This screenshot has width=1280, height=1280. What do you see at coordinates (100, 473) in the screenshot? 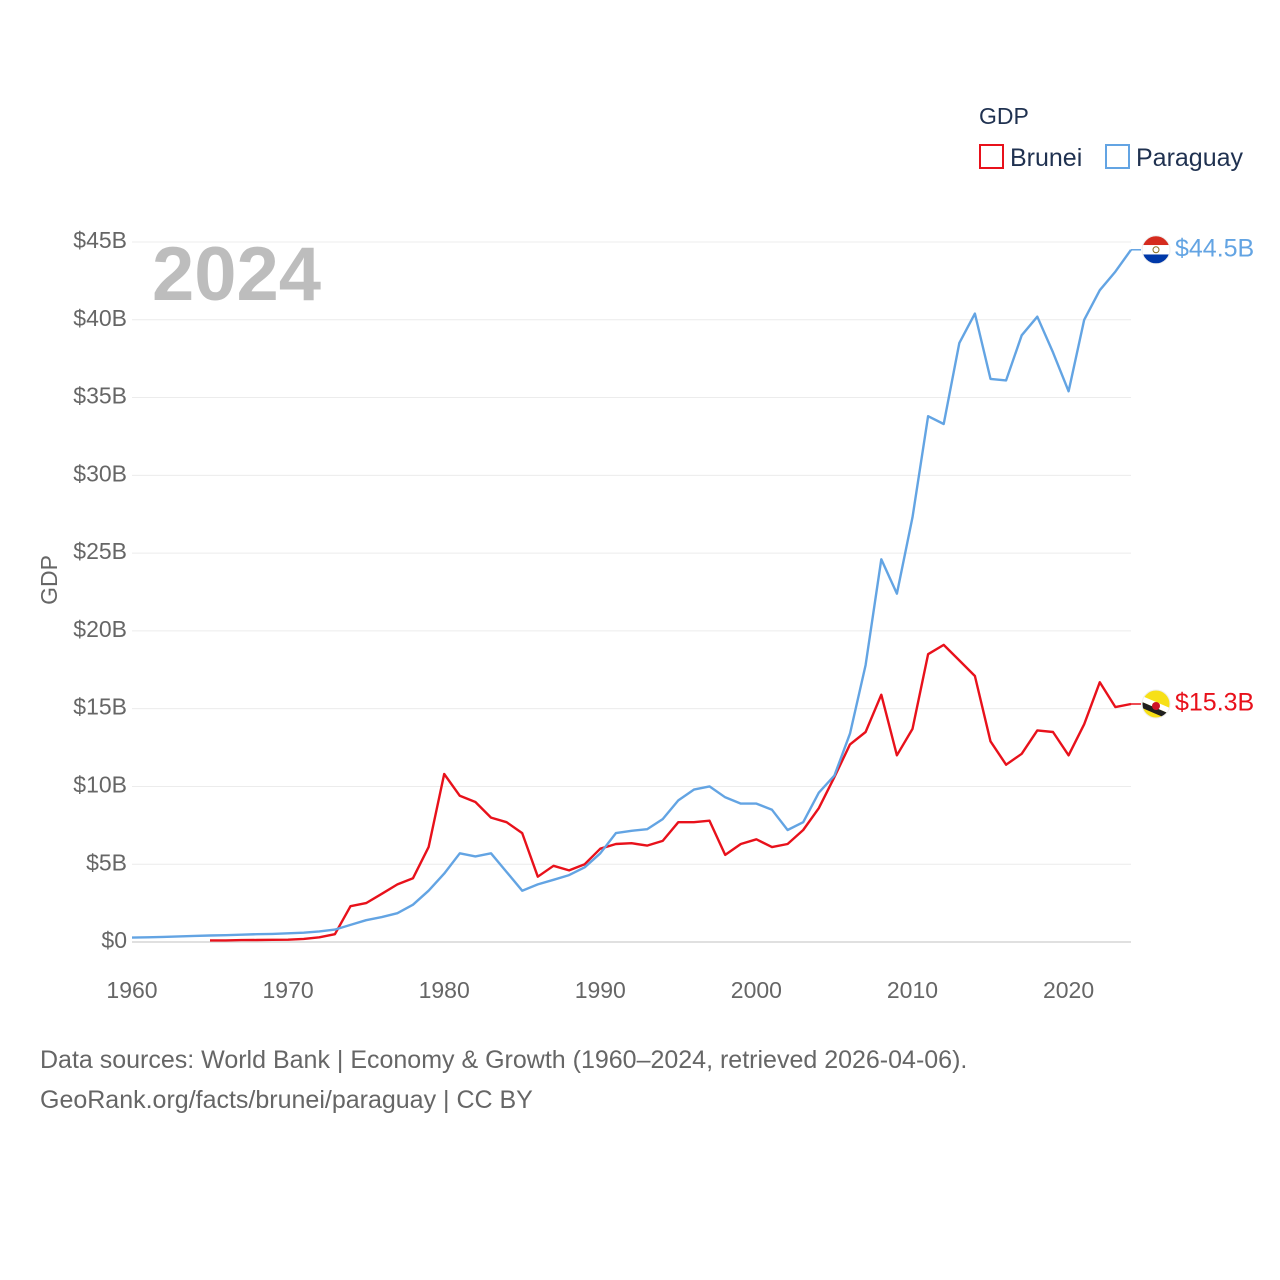
I see `y-tick-label: $30B` at bounding box center [100, 473].